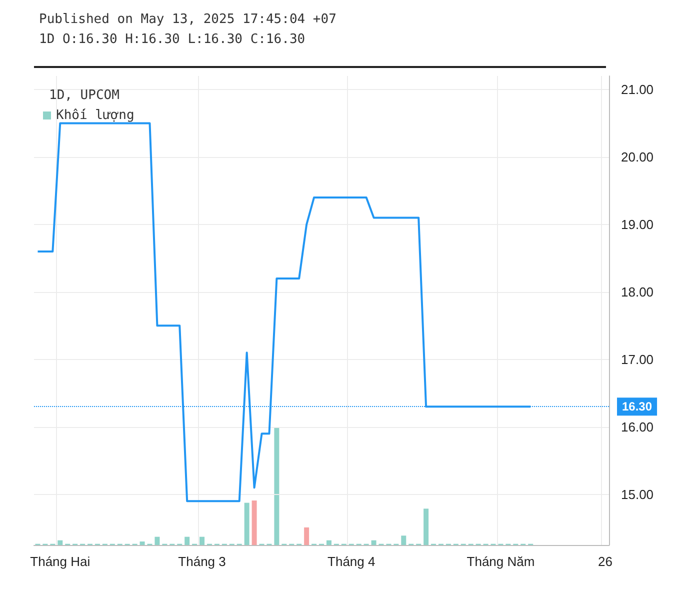 The height and width of the screenshot is (615, 695). What do you see at coordinates (637, 89) in the screenshot?
I see `y-tick-label: 21.00` at bounding box center [637, 89].